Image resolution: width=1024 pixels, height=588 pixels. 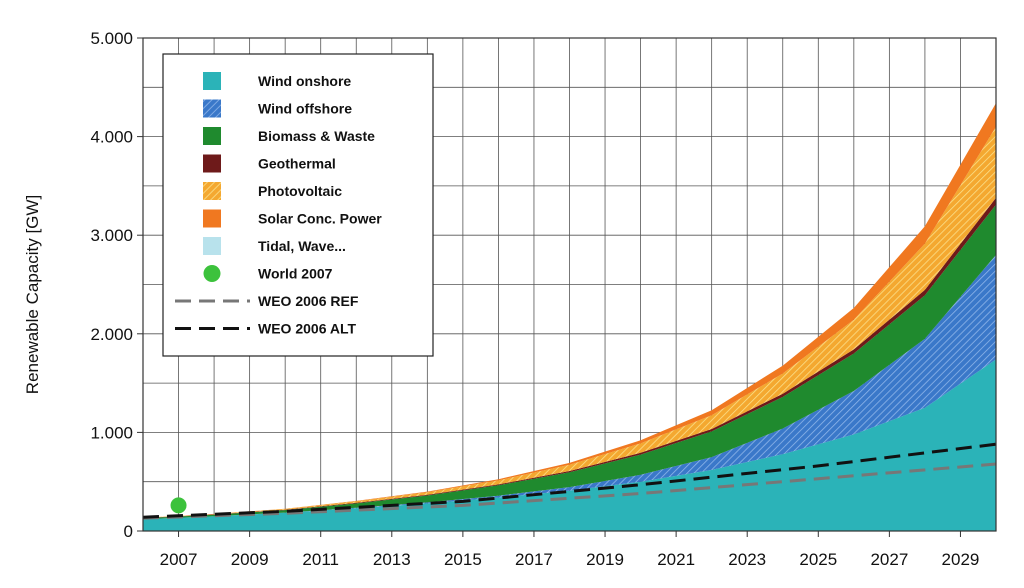 I want to click on line-weo-2006-ref, so click(x=569, y=491).